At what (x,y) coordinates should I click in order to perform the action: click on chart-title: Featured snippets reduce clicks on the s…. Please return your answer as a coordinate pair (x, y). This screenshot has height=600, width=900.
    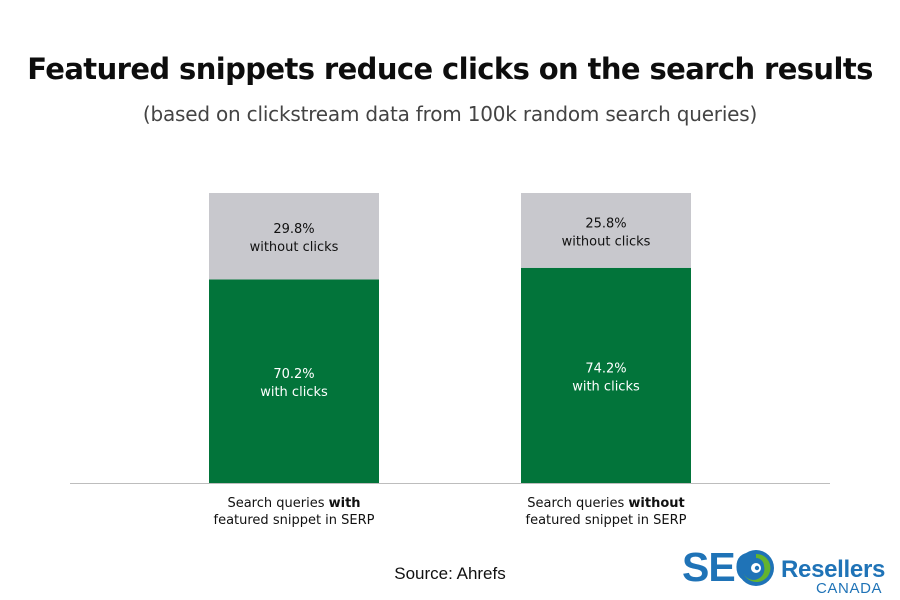
    Looking at the image, I should click on (450, 69).